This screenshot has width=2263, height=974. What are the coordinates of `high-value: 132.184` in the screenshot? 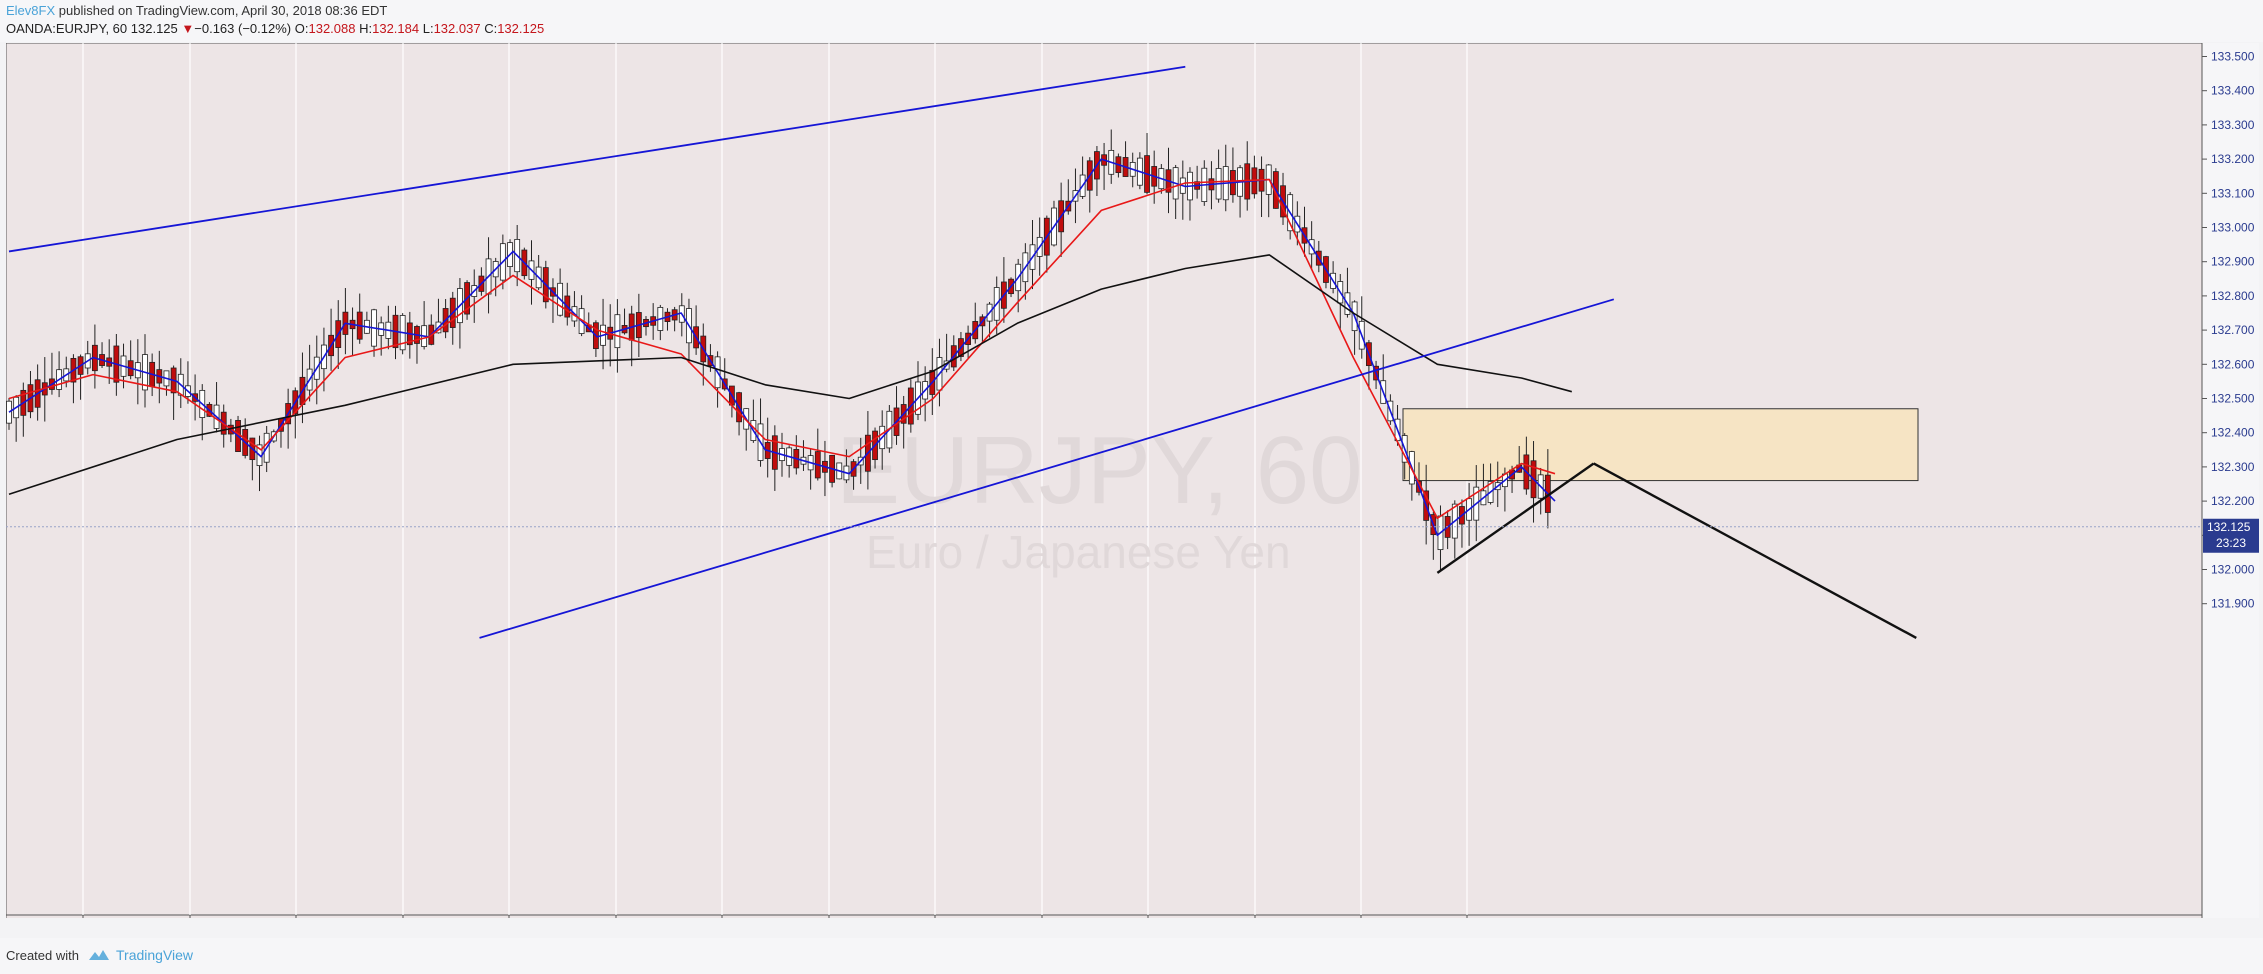 It's located at (396, 28).